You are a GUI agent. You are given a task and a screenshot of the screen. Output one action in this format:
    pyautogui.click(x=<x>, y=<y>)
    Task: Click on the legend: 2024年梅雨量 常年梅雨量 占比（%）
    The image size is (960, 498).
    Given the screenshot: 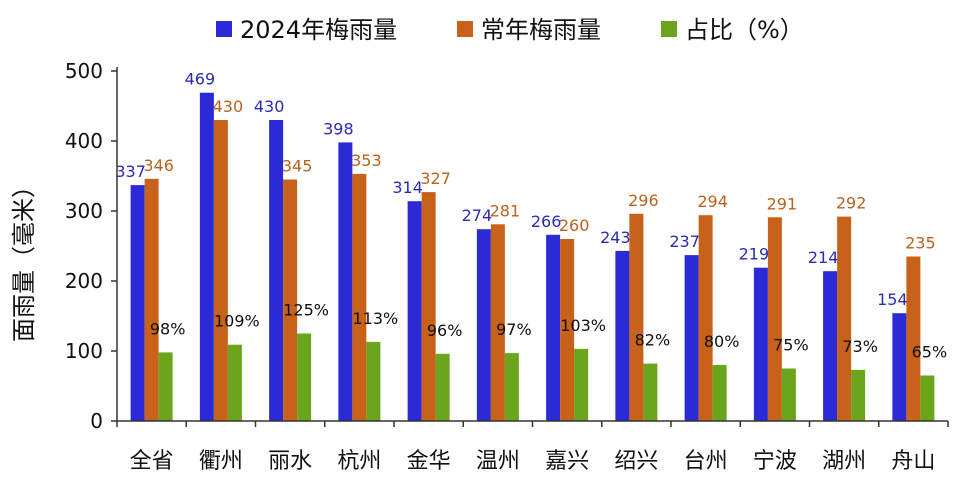 What is the action you would take?
    pyautogui.click(x=510, y=30)
    